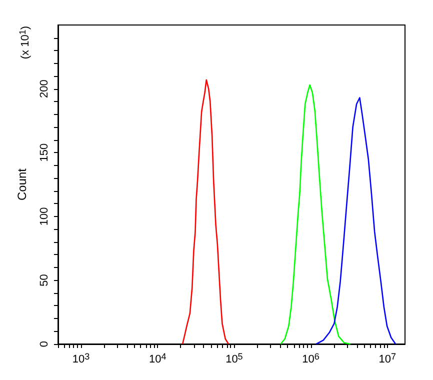 The image size is (433, 380). I want to click on y-tick-label: 200, so click(44, 89).